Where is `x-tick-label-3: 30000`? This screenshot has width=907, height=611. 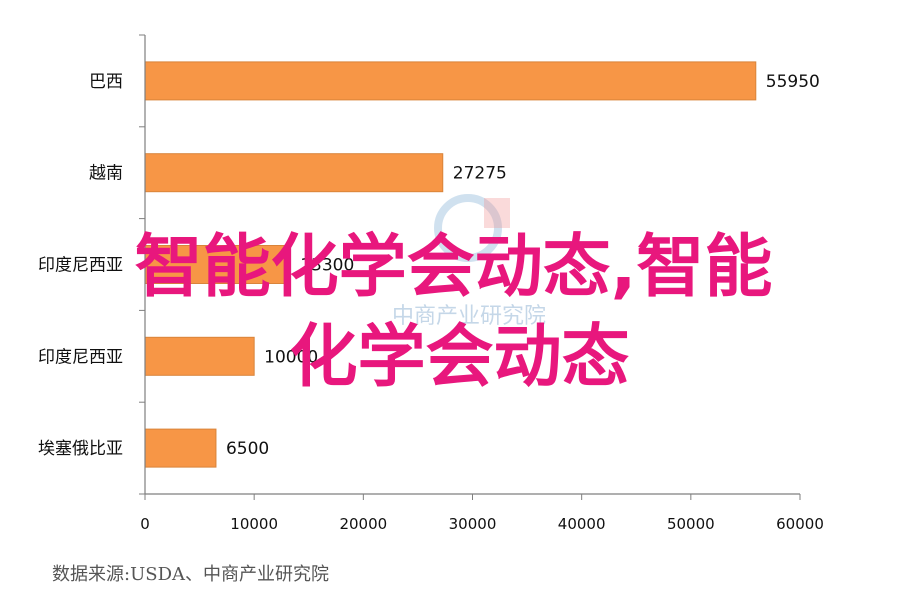 x-tick-label-3: 30000 is located at coordinates (473, 524).